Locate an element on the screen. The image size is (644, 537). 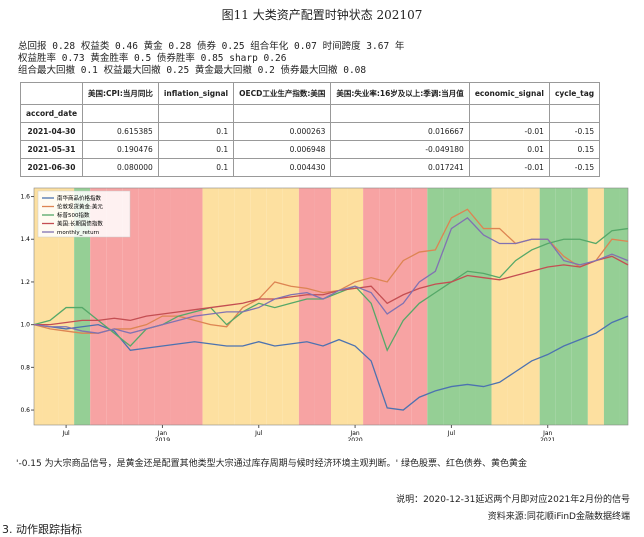
table-cell: -0.049180 is located at coordinates (400, 149).